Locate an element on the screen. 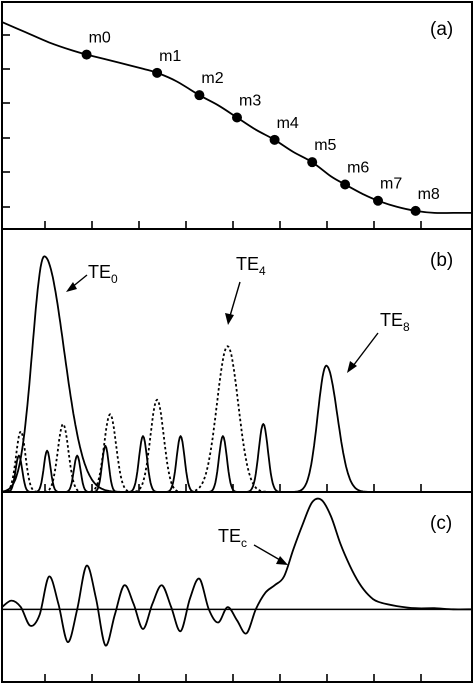 The image size is (474, 684). marker-label-m0: m0 is located at coordinates (100, 38).